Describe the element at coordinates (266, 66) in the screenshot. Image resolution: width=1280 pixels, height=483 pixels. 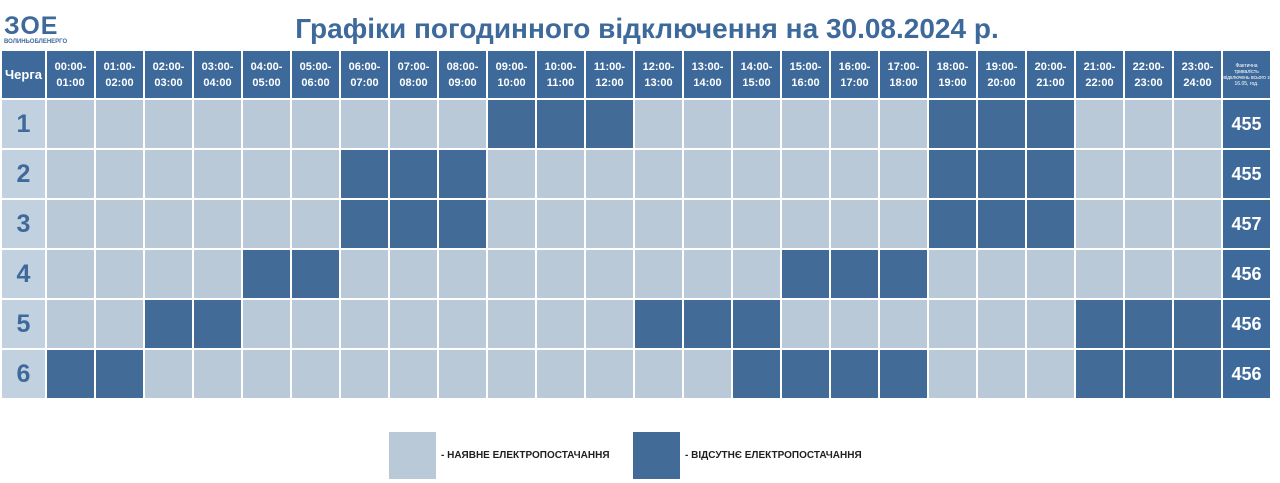
I see `hour-start: 04:00-` at that location.